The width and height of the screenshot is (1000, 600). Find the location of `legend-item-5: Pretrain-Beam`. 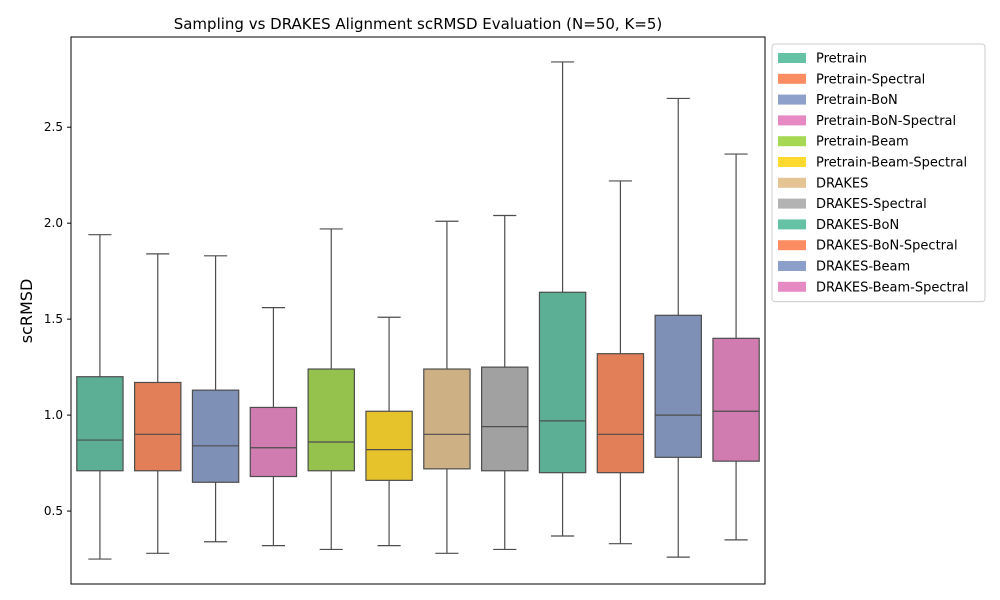

legend-item-5: Pretrain-Beam is located at coordinates (843, 142).